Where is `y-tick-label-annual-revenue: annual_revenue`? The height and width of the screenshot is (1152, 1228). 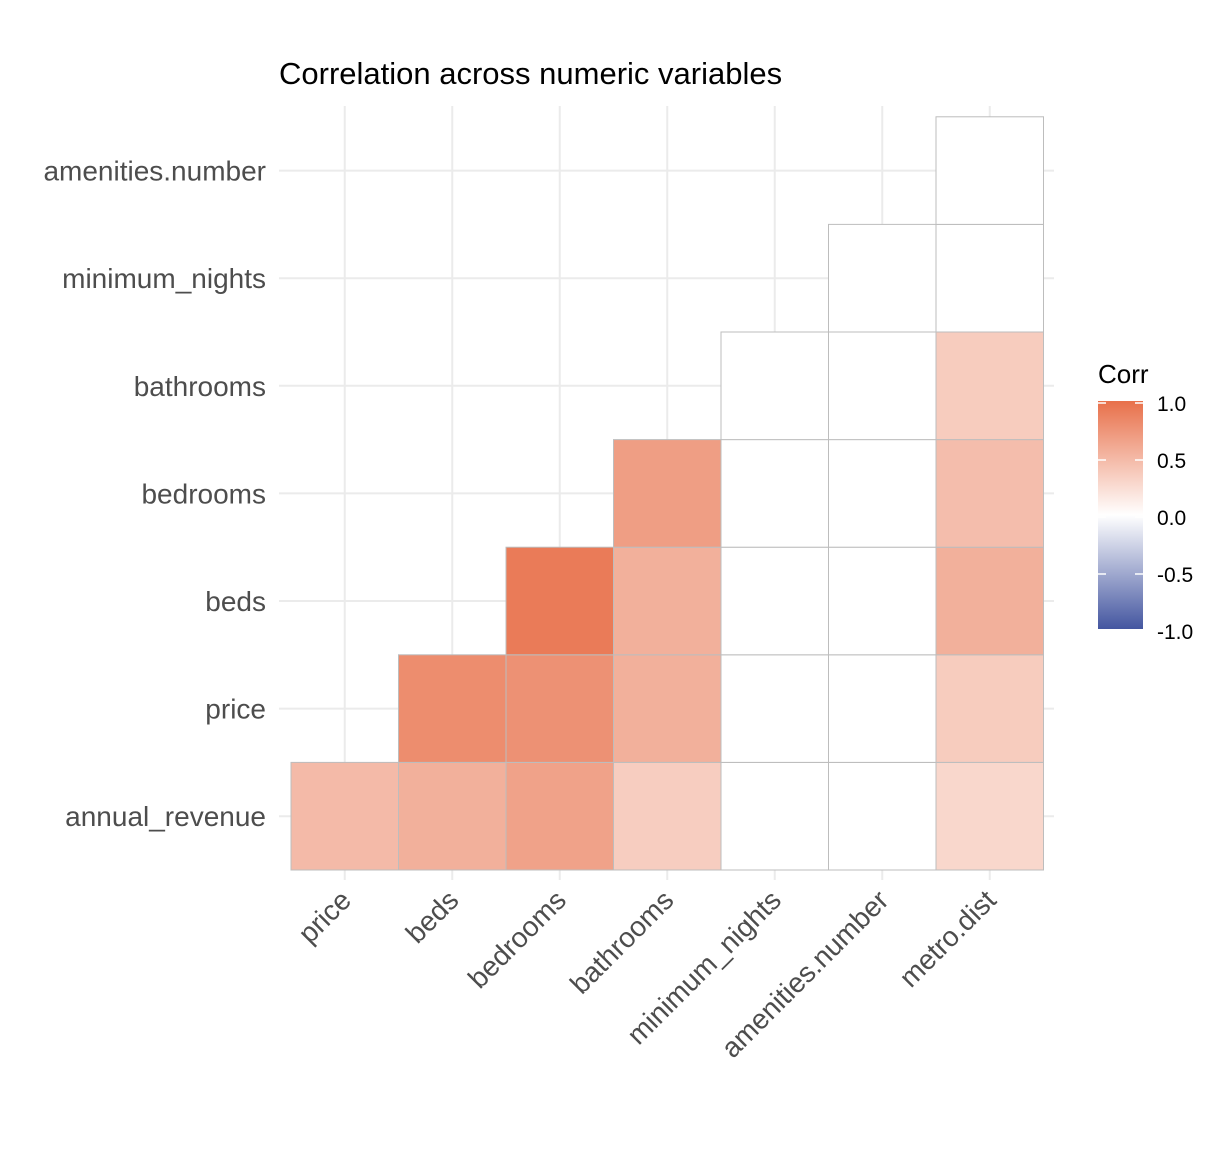
y-tick-label-annual-revenue: annual_revenue is located at coordinates (165, 816).